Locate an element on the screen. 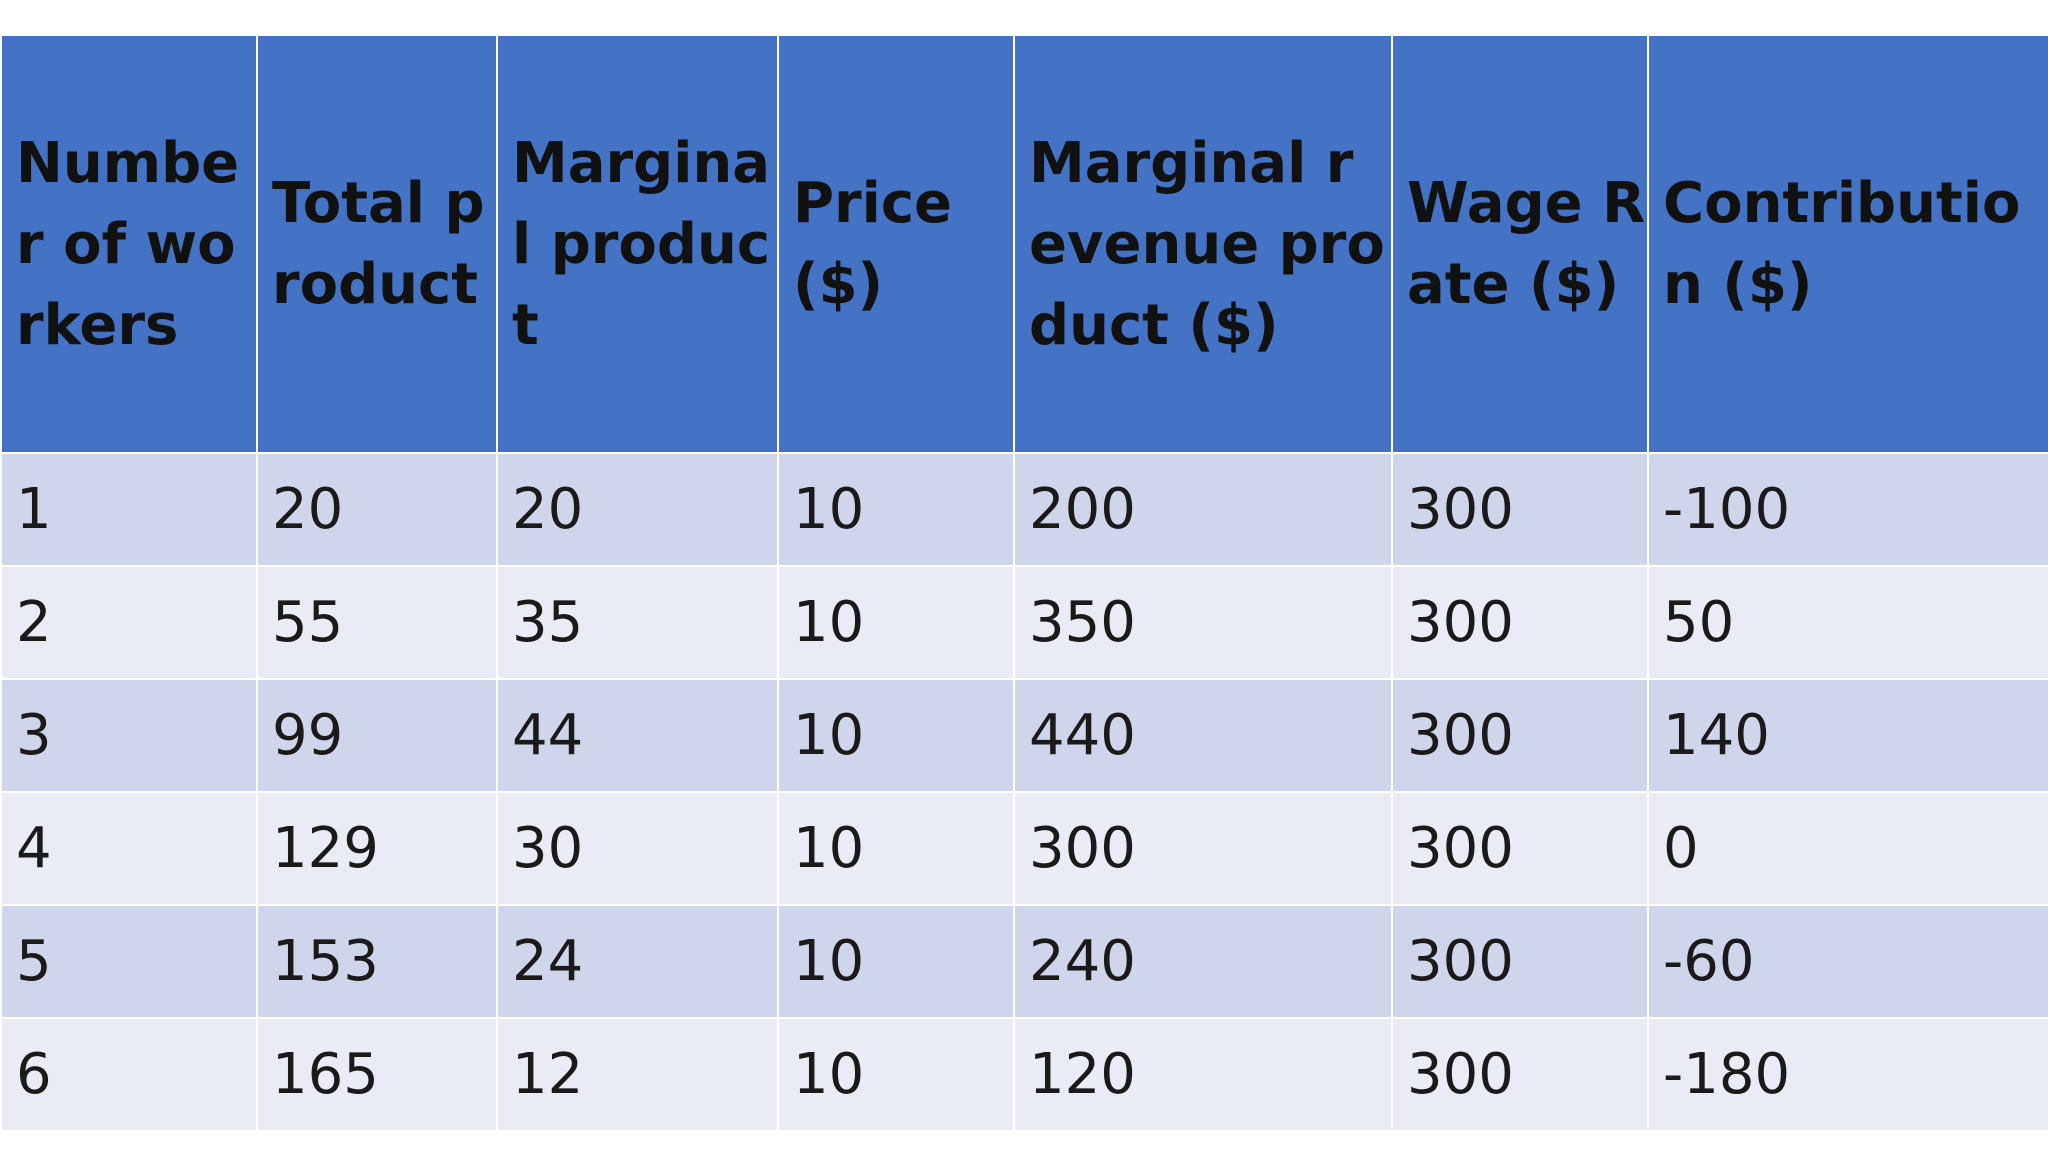 Image resolution: width=2048 pixels, height=1152 pixels. cell-total-product: 153 is located at coordinates (377, 961).